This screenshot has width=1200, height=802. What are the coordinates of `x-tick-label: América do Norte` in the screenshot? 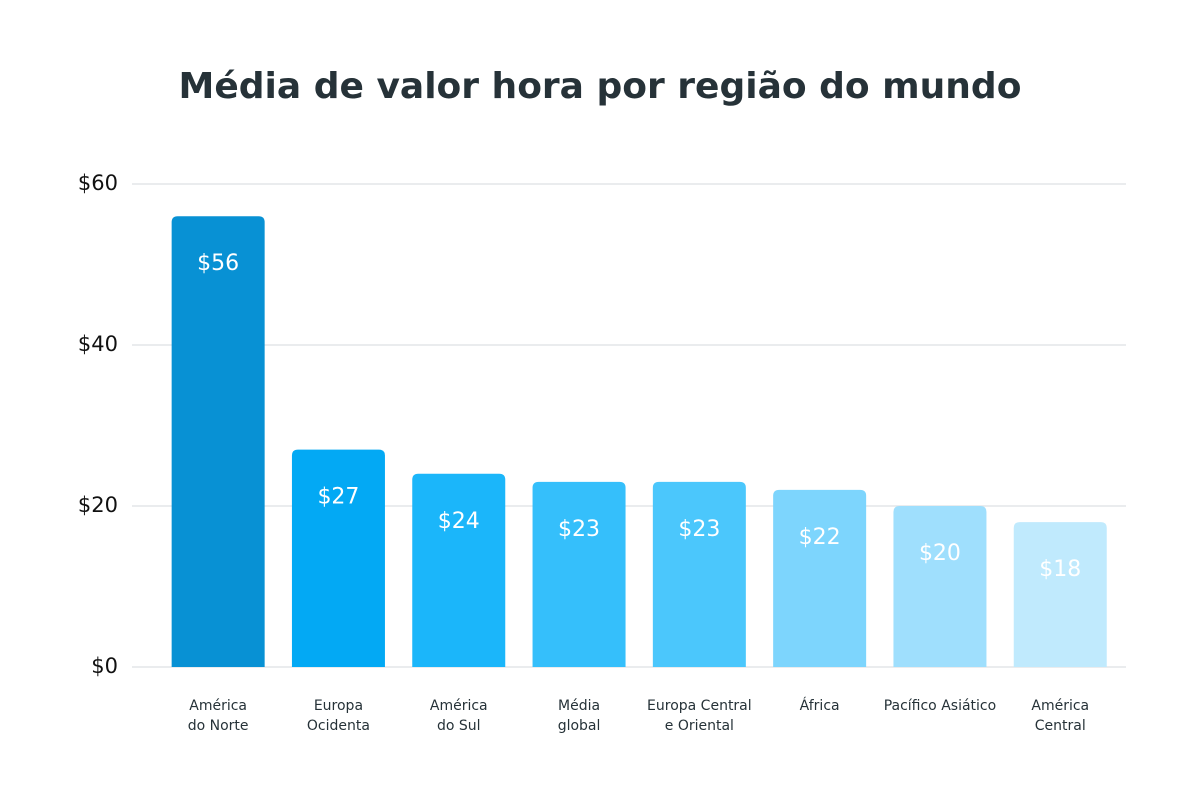 It's located at (218, 716).